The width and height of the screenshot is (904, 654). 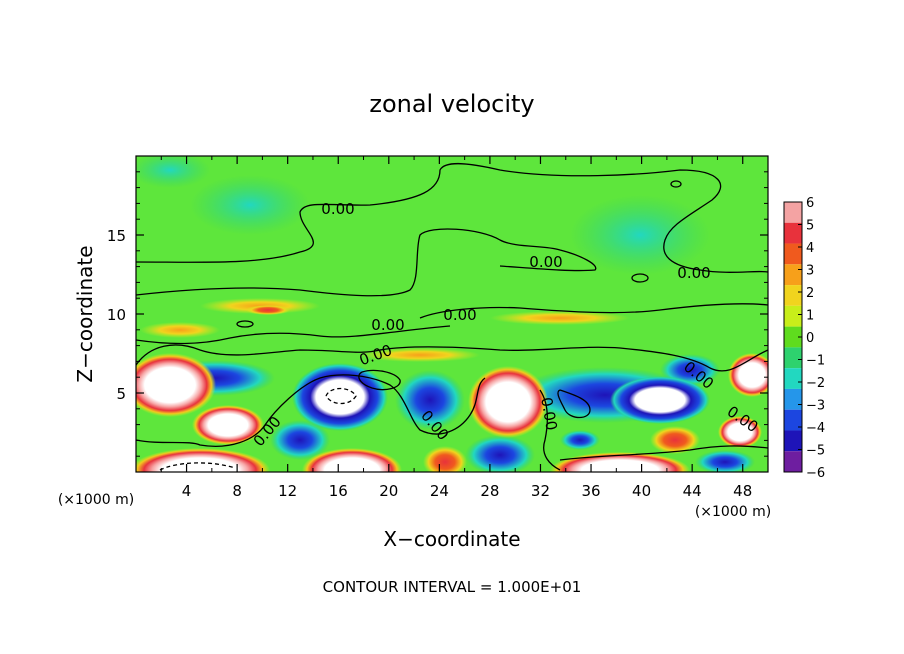 I want to click on colorbar-label: 1, so click(x=810, y=316).